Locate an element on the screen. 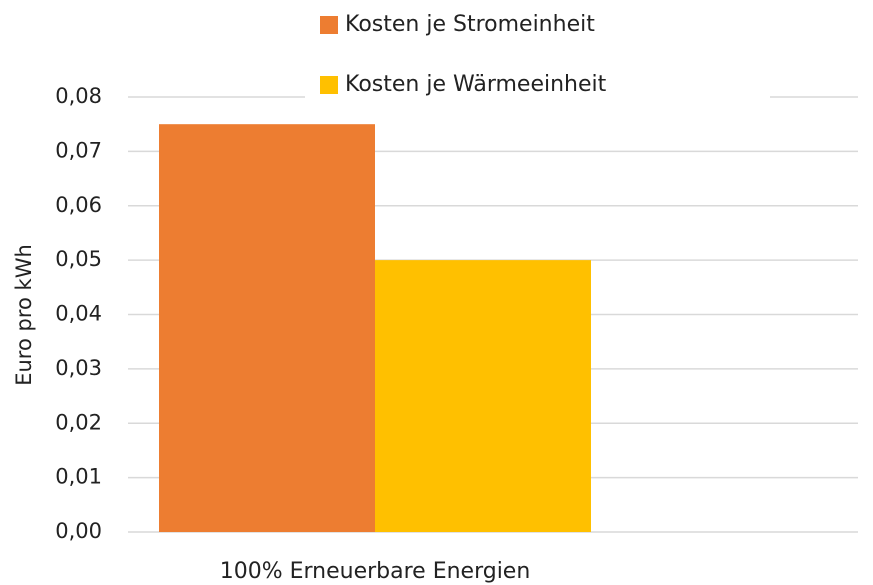 The height and width of the screenshot is (585, 873). y-tick-label: 0,04 is located at coordinates (78, 314).